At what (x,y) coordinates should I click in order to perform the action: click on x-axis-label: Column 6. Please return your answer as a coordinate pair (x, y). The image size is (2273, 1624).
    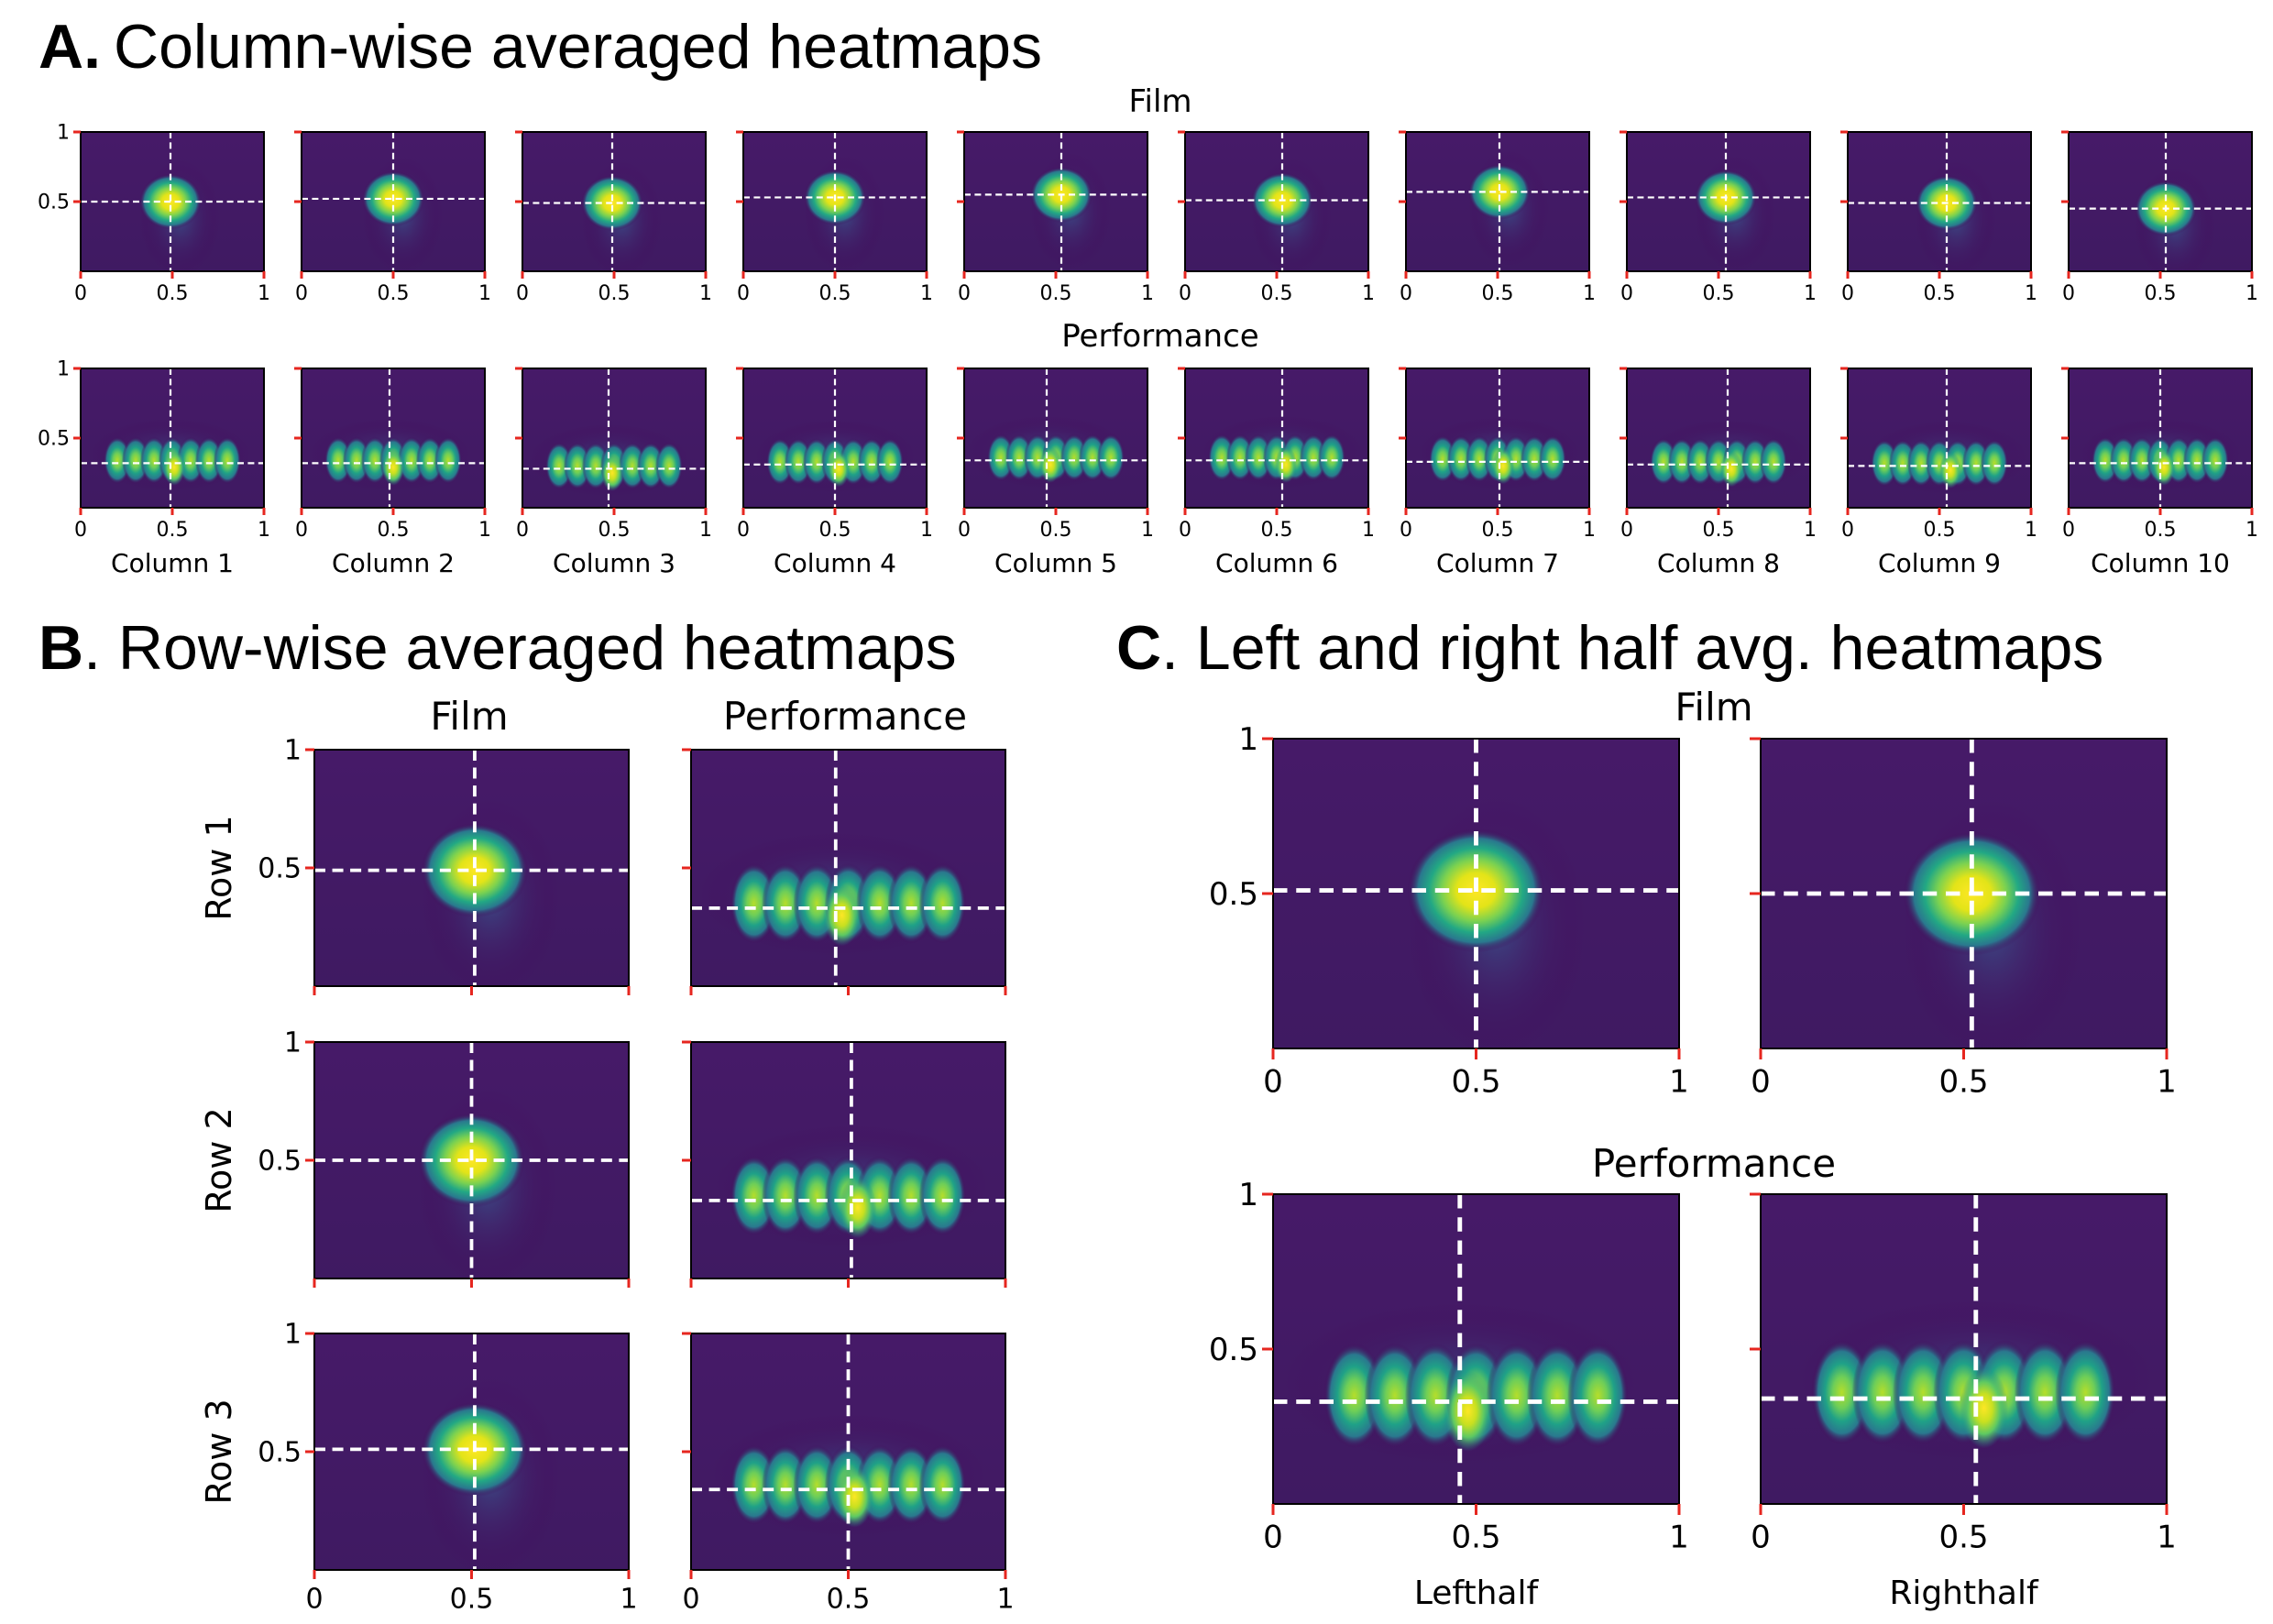
    Looking at the image, I should click on (1276, 563).